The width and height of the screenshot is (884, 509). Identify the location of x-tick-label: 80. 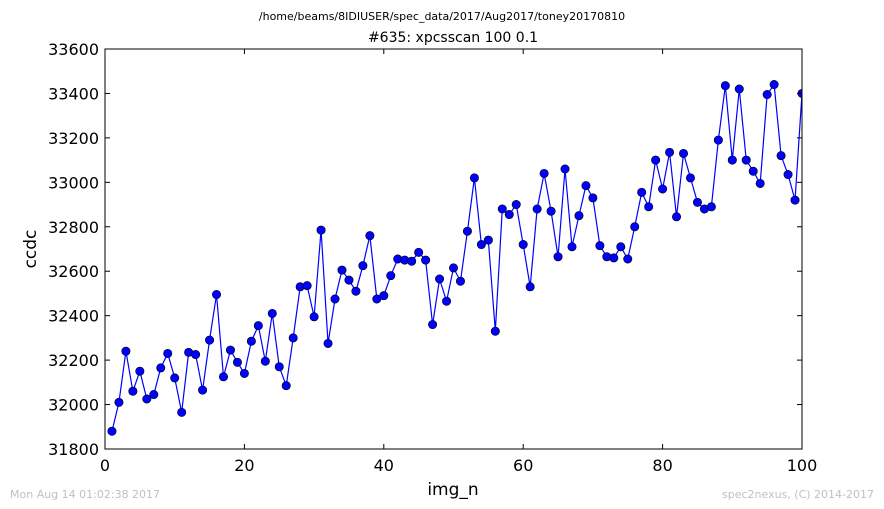
(662, 465).